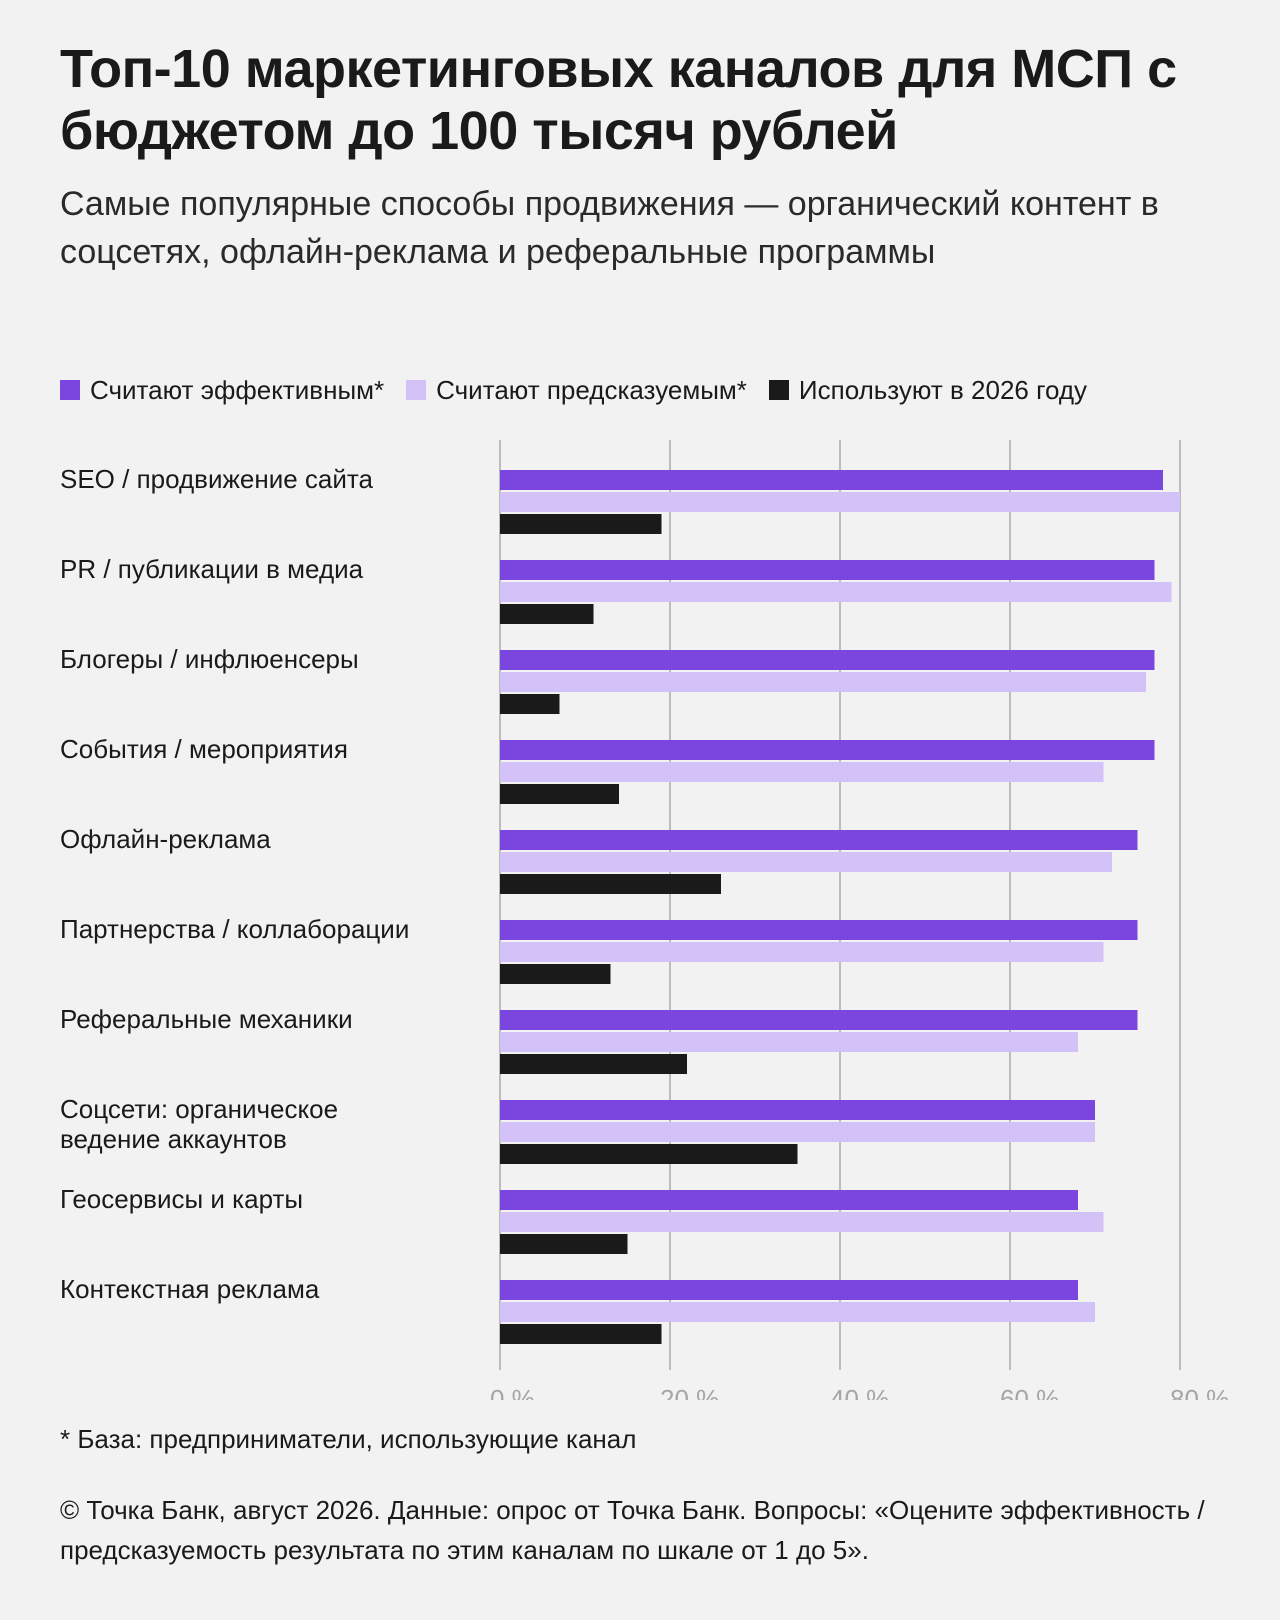 The height and width of the screenshot is (1620, 1280). Describe the element at coordinates (1199, 1392) in the screenshot. I see `tick-label-80: 80 %` at that location.